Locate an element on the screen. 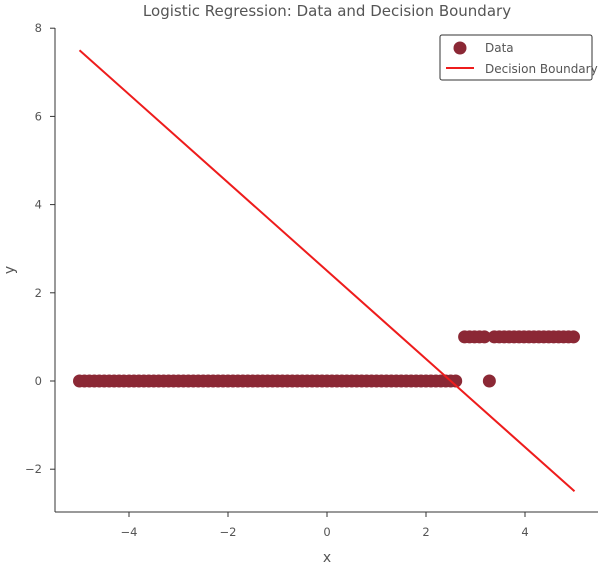 The height and width of the screenshot is (568, 600). legend-boundary-label: Decision Boundary is located at coordinates (541, 69).